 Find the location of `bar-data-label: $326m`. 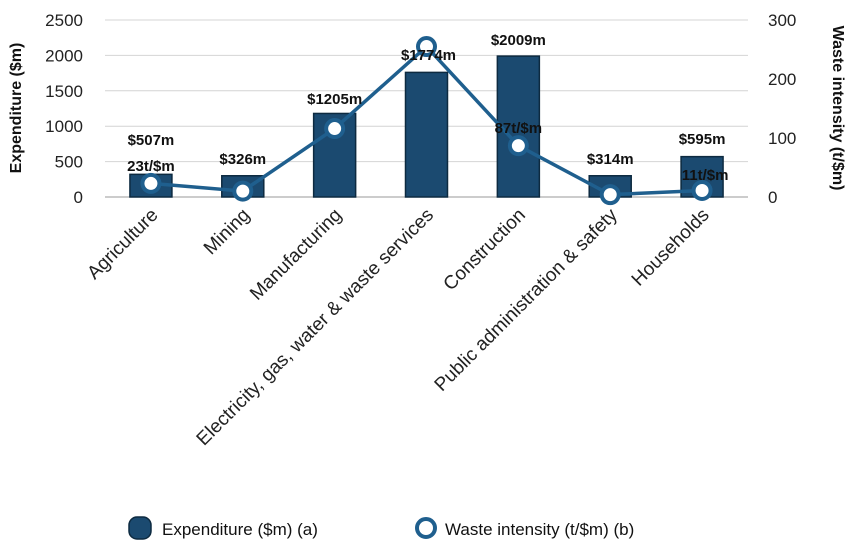

bar-data-label: $326m is located at coordinates (242, 159).